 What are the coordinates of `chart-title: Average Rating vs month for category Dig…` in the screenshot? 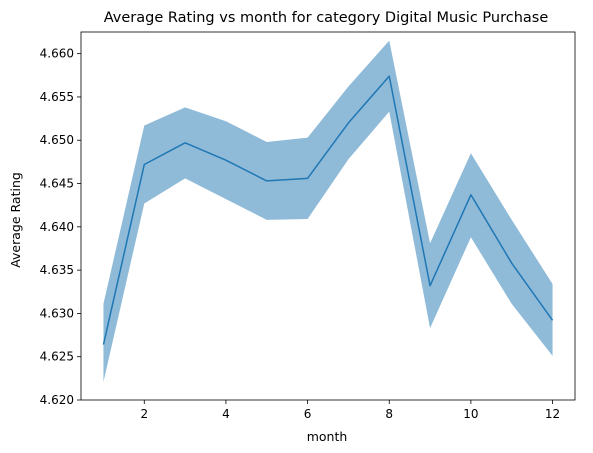 It's located at (326, 18).